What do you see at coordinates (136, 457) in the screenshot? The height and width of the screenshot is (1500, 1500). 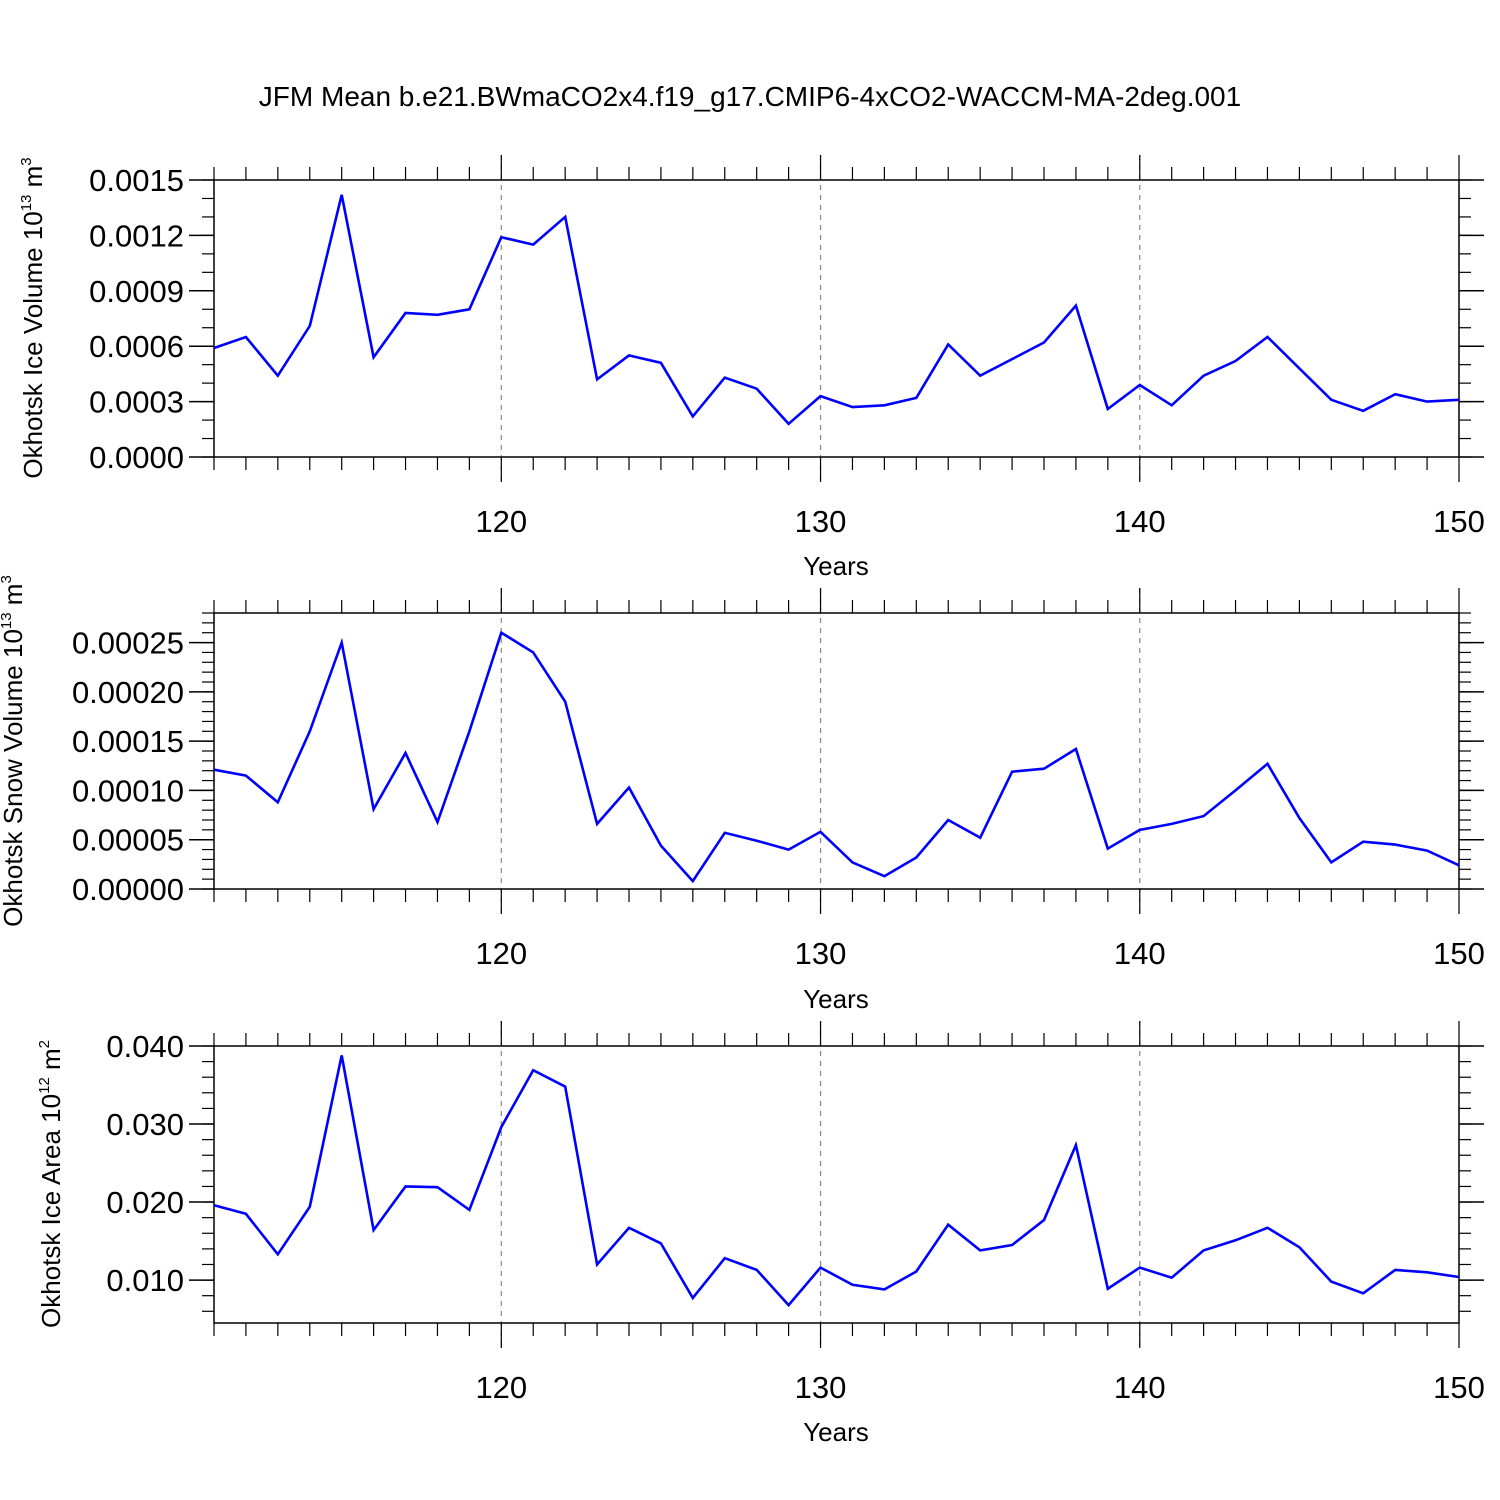 I see `y-tick-label: 0.0000` at bounding box center [136, 457].